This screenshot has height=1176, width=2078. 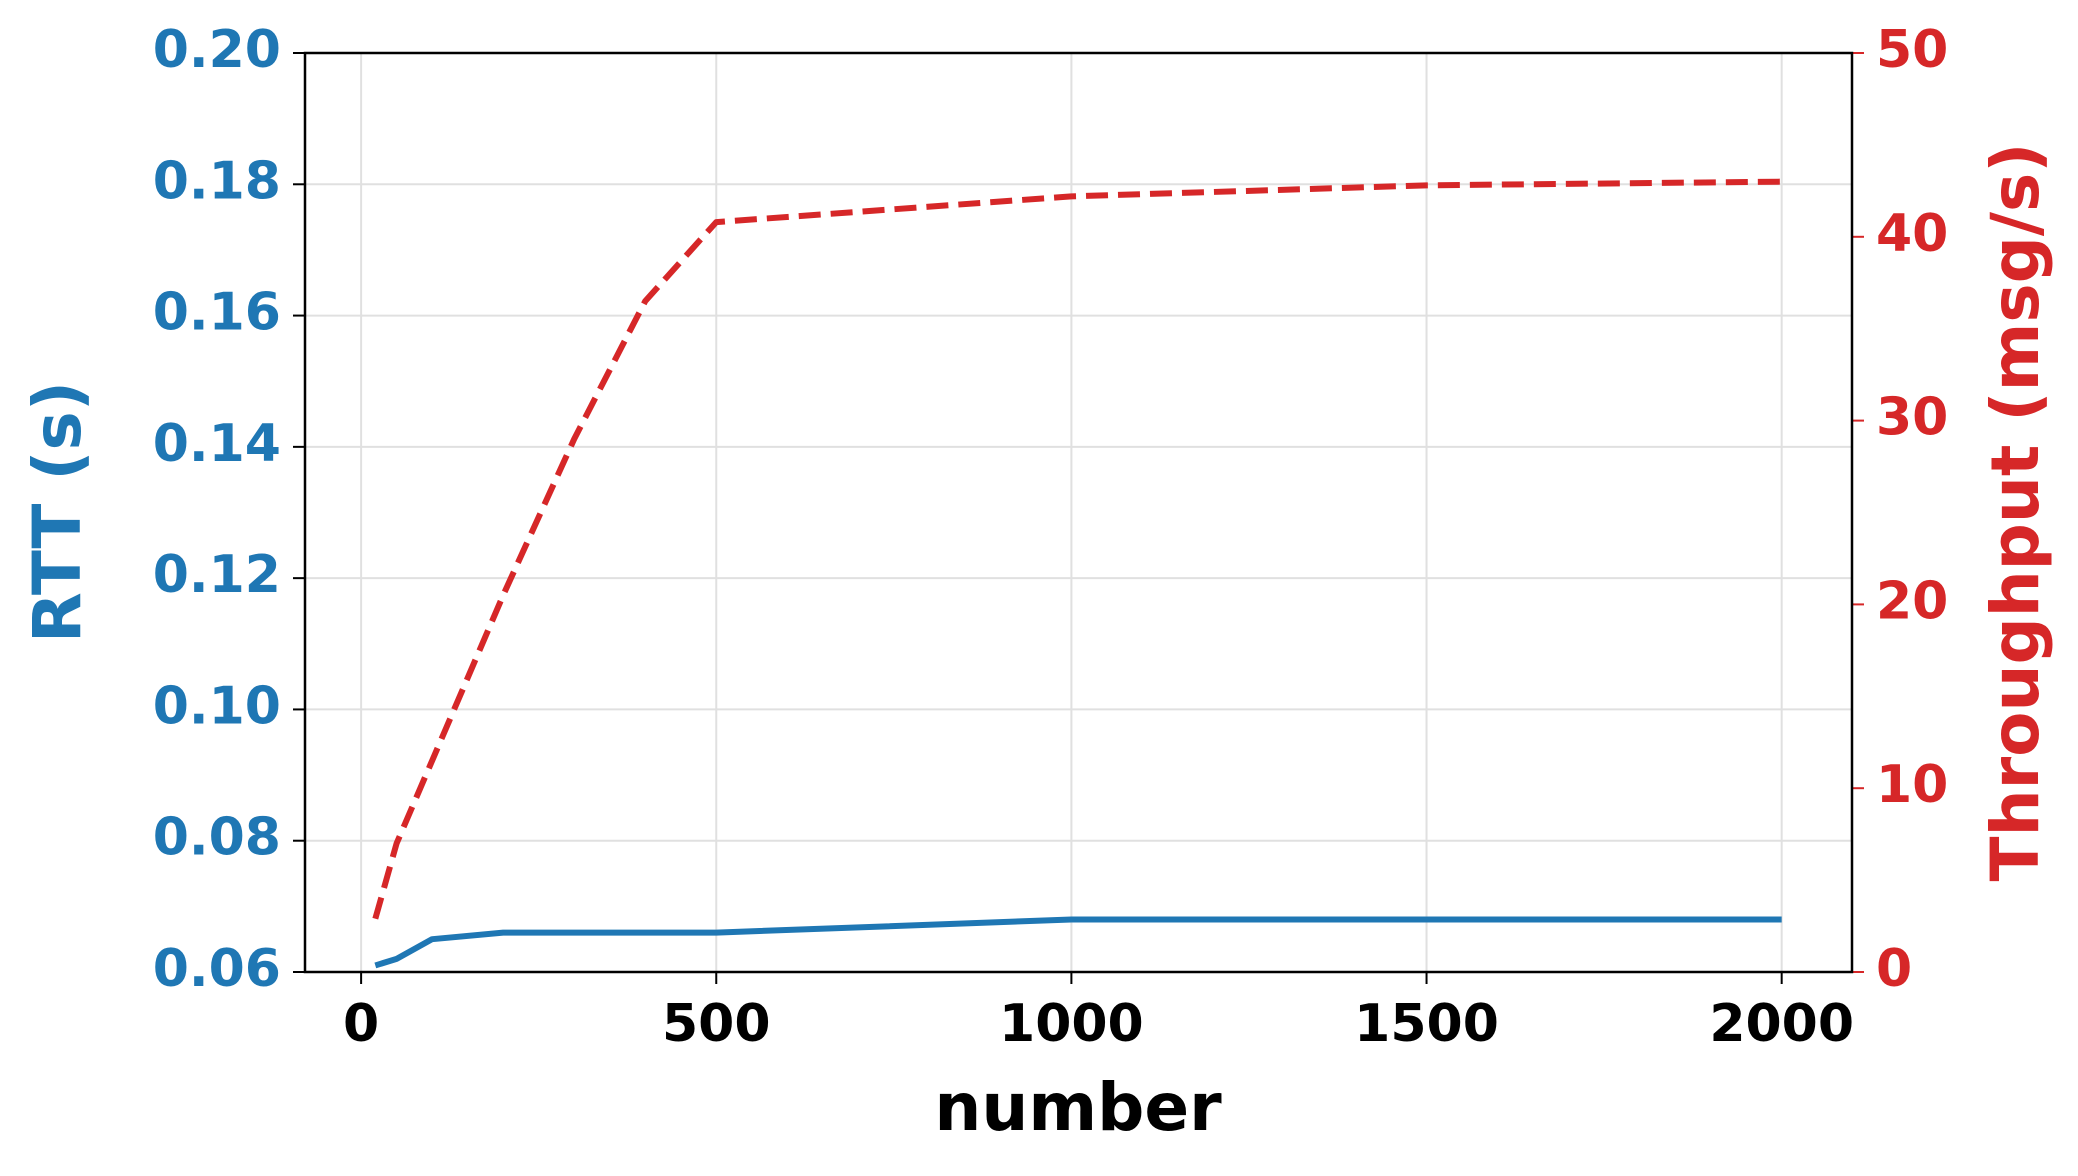 What do you see at coordinates (1912, 50) in the screenshot?
I see `y2-tick-label: 50` at bounding box center [1912, 50].